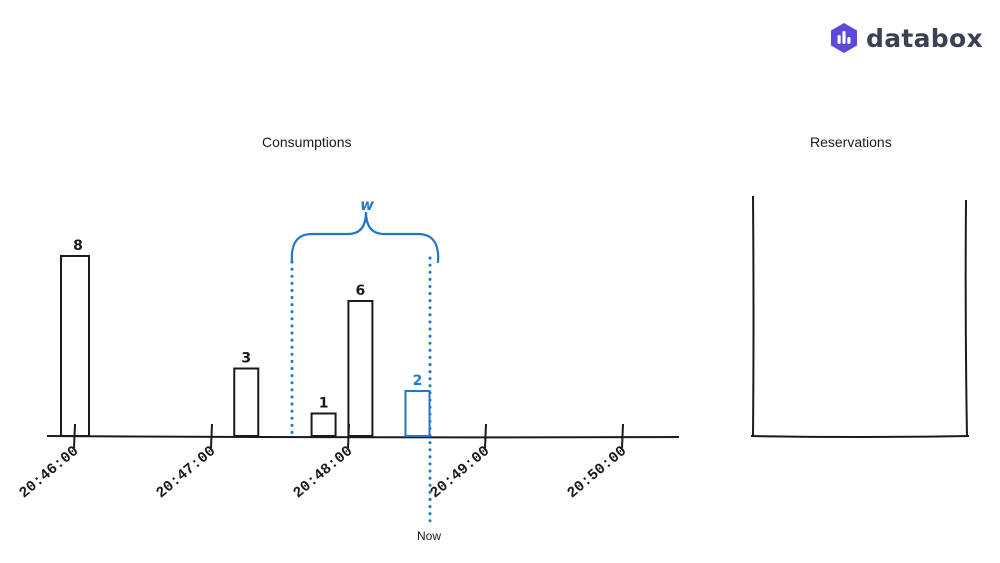  Describe the element at coordinates (363, 437) in the screenshot. I see `consumptions-x-axis` at that location.